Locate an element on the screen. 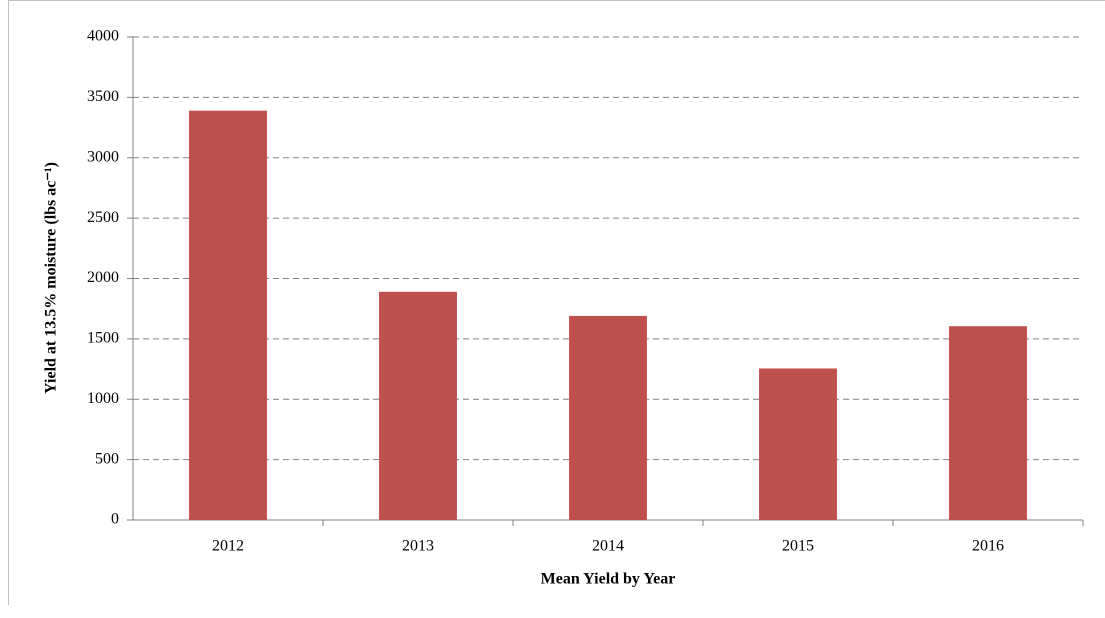 This screenshot has height=618, width=1105. x-tick-label: 2014 is located at coordinates (608, 546).